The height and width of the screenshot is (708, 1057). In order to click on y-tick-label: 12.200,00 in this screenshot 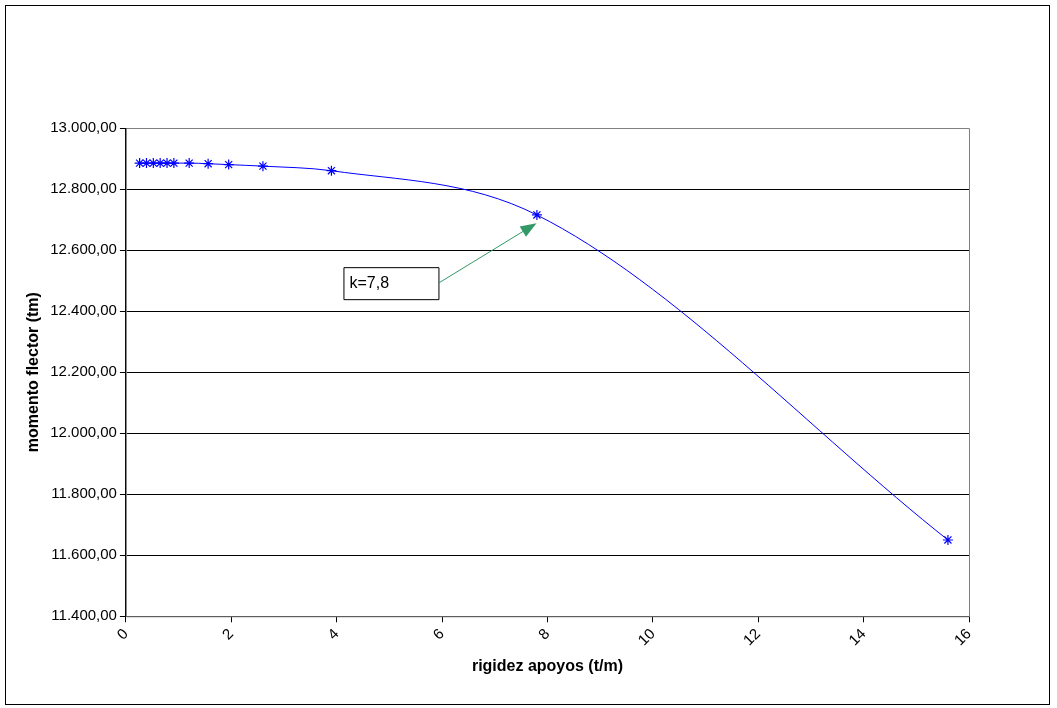, I will do `click(83, 371)`.